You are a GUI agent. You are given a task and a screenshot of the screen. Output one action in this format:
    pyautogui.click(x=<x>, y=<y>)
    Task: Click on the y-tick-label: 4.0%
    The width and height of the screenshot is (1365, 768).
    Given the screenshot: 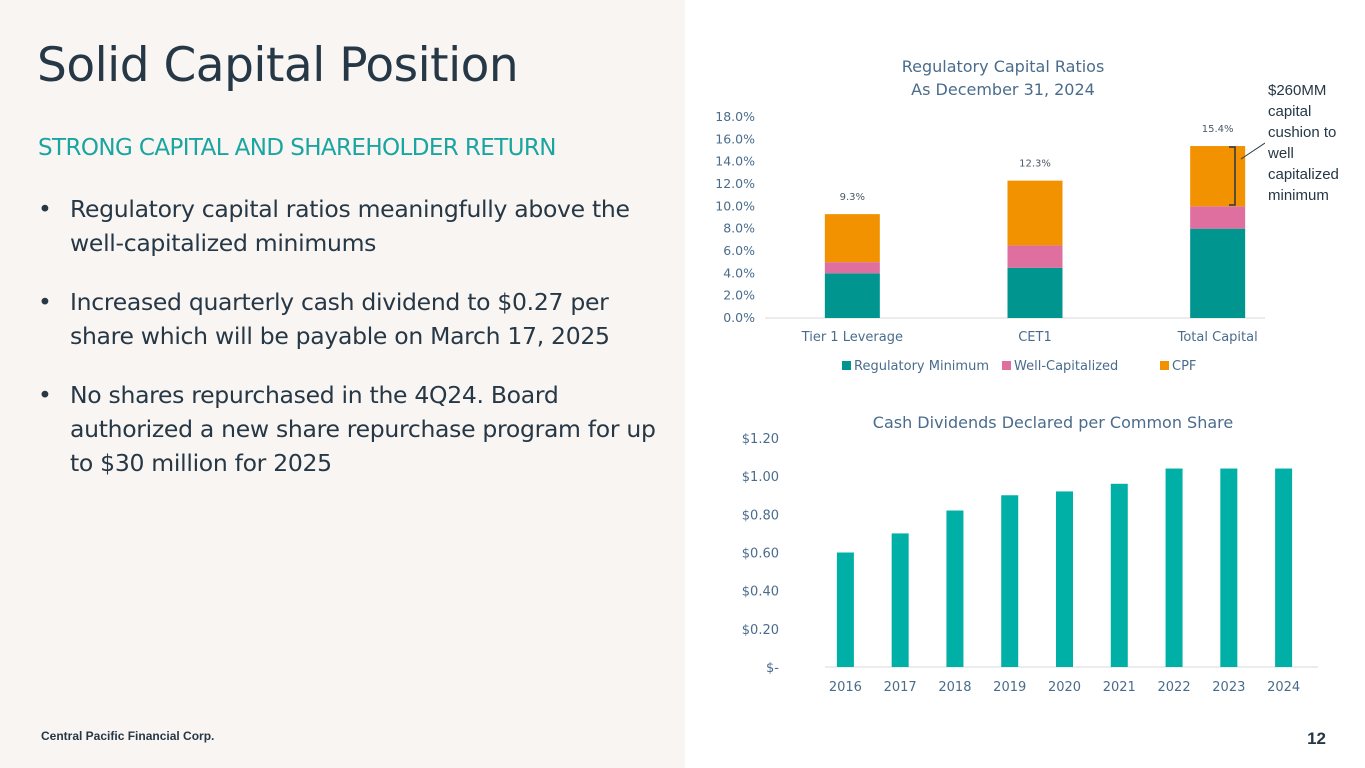 What is the action you would take?
    pyautogui.click(x=739, y=272)
    